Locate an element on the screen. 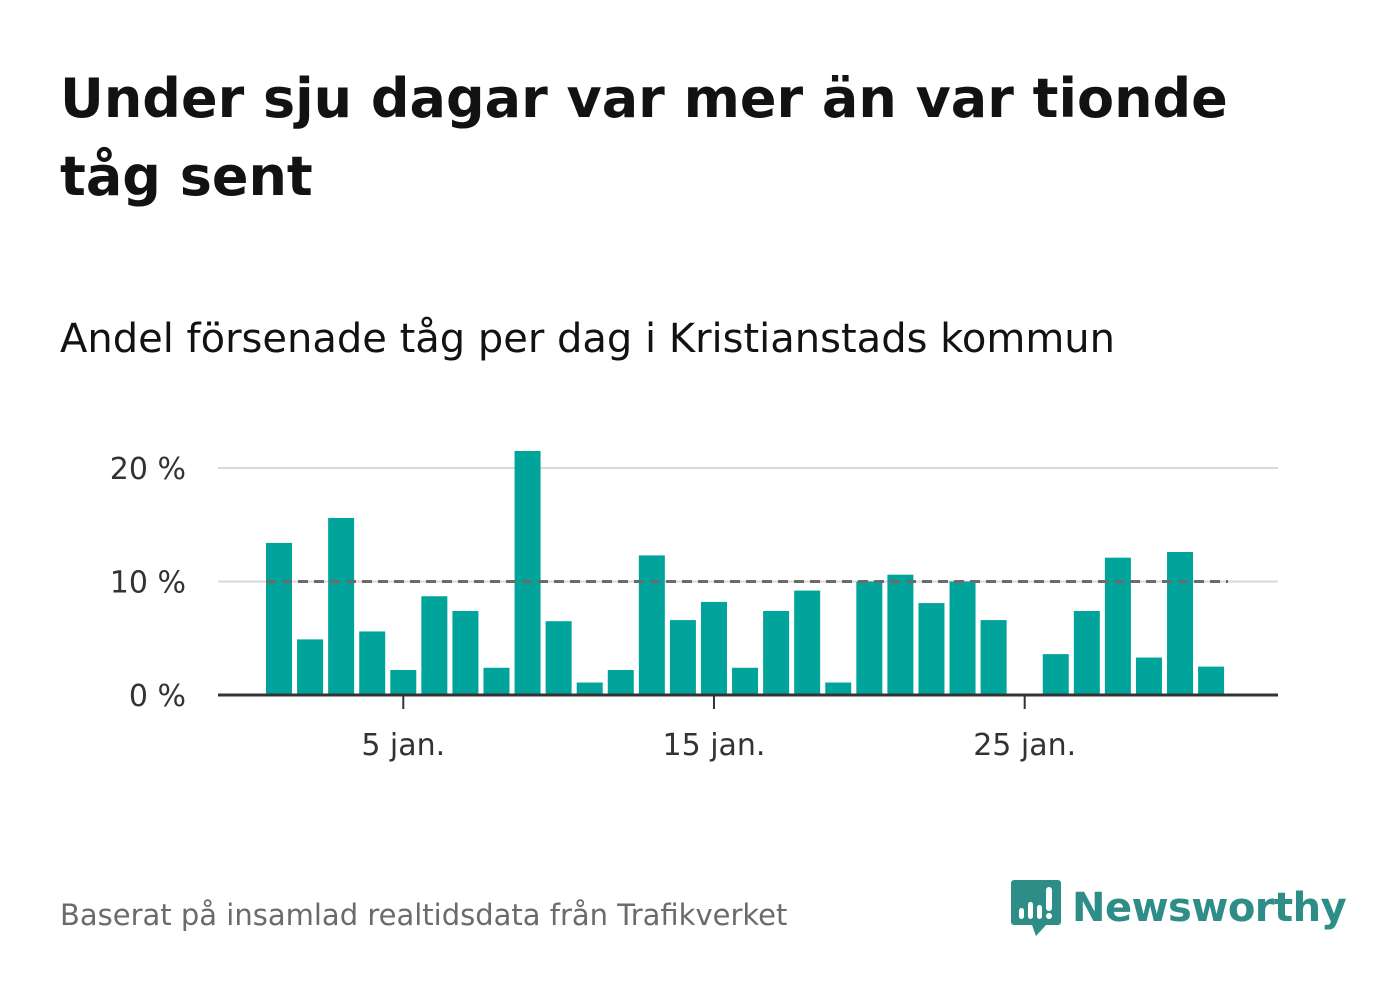 The width and height of the screenshot is (1382, 999). y-tick-label: 20 % is located at coordinates (148, 469).